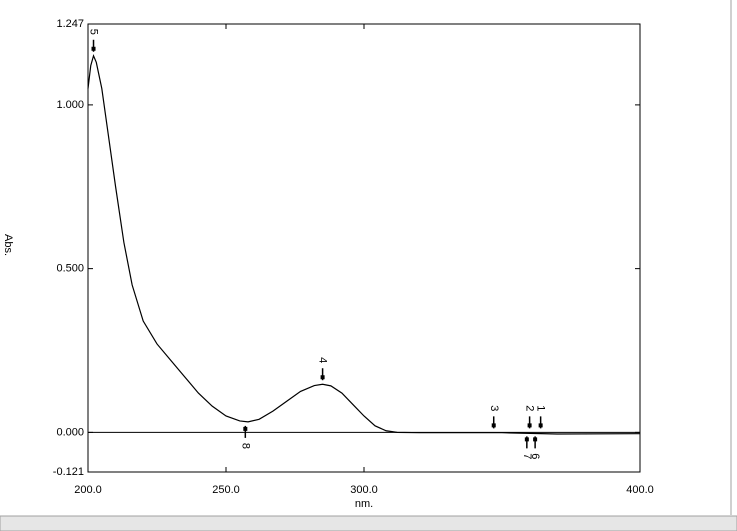  What do you see at coordinates (94, 32) in the screenshot?
I see `peak-label: 5` at bounding box center [94, 32].